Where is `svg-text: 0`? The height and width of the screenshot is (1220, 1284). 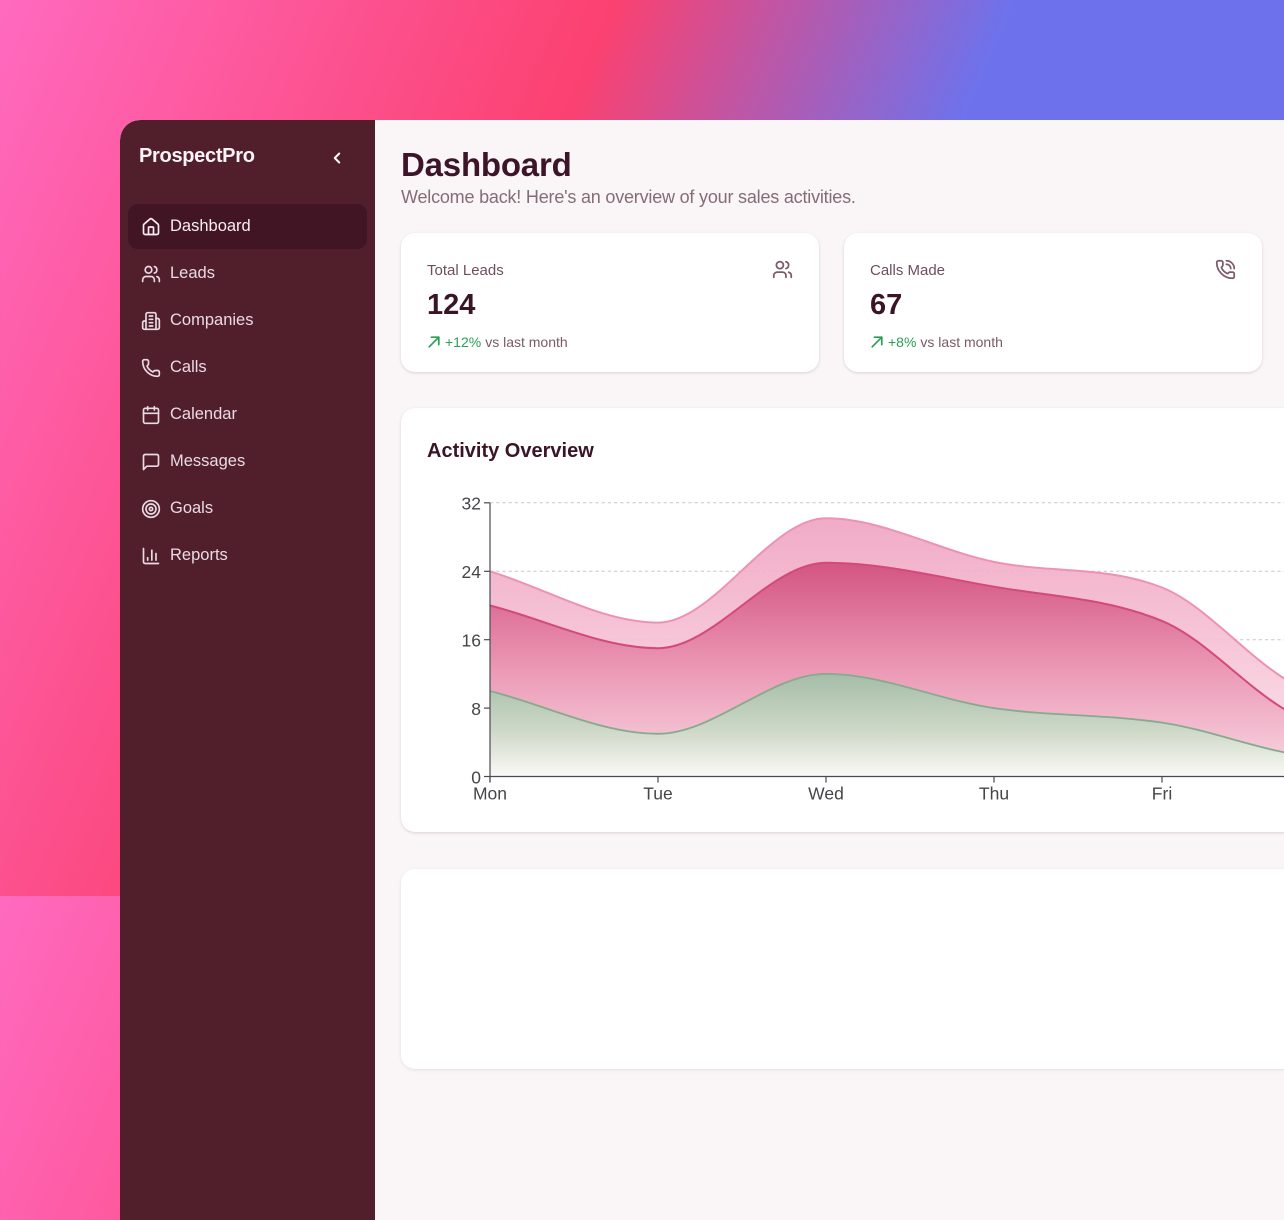
svg-text: 0 is located at coordinates (476, 777).